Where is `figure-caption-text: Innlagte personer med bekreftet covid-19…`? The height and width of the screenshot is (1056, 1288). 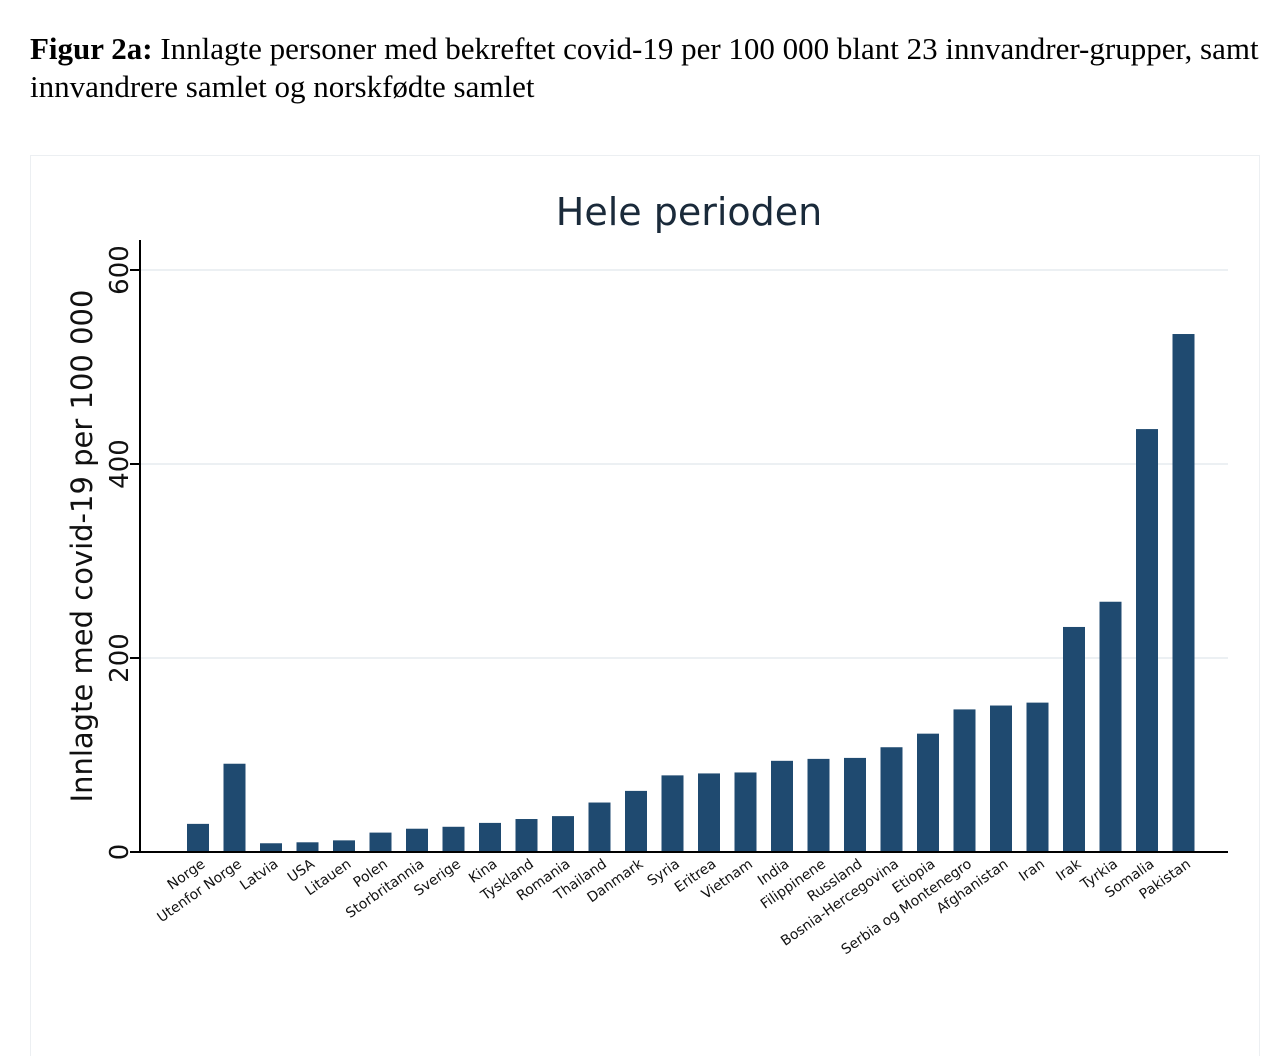 figure-caption-text: Innlagte personer med bekreftet covid-19… is located at coordinates (644, 67).